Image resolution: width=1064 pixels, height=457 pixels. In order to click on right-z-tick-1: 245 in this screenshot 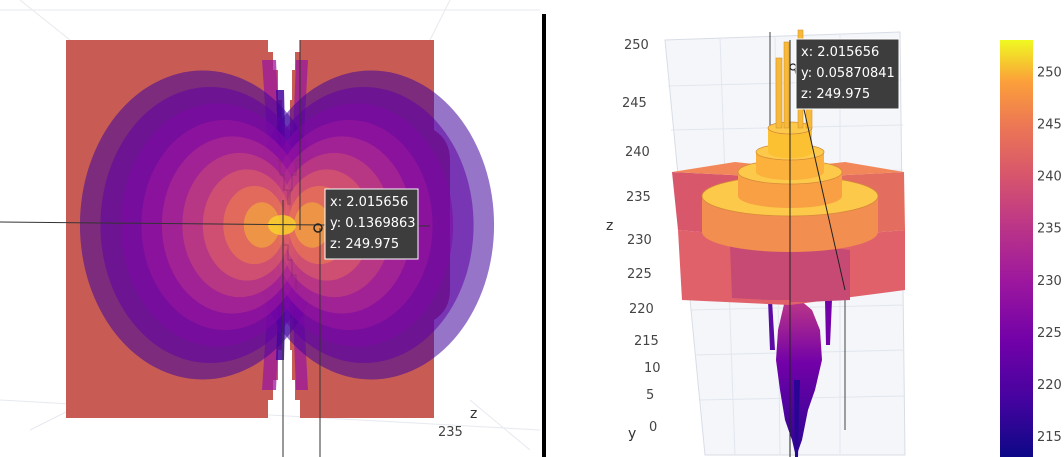, I will do `click(634, 103)`.